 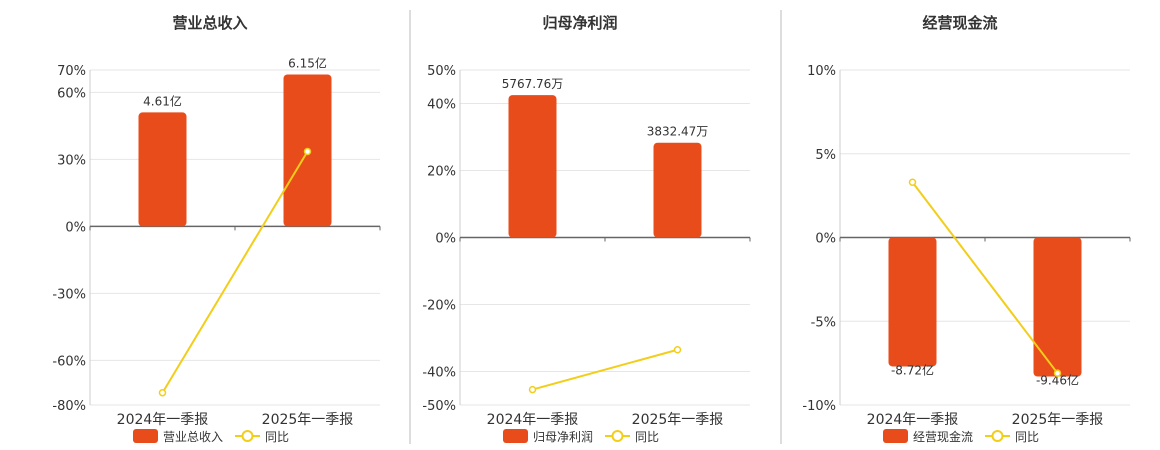 What do you see at coordinates (69, 406) in the screenshot?
I see `y-tick-label: -80%` at bounding box center [69, 406].